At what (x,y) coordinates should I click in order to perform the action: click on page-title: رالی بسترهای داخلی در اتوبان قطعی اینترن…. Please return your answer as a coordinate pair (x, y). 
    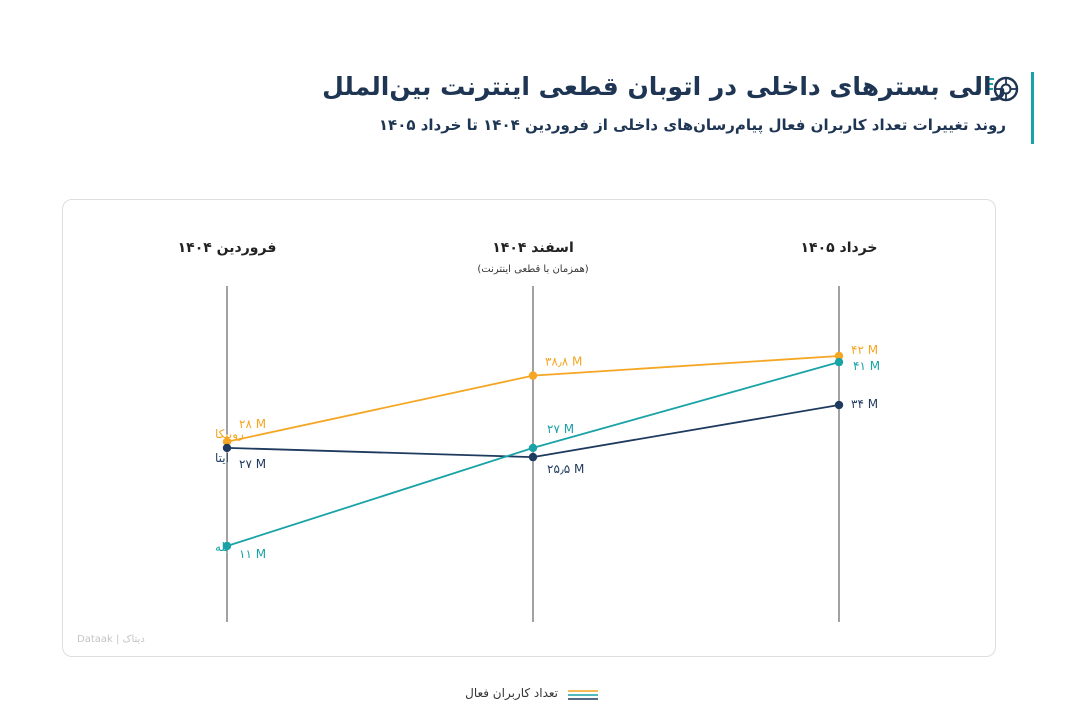
    Looking at the image, I should click on (664, 86).